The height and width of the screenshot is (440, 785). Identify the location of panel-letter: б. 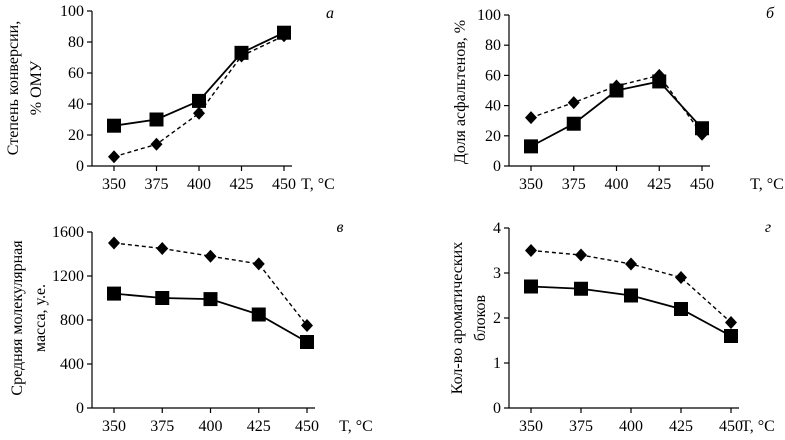
(770, 13).